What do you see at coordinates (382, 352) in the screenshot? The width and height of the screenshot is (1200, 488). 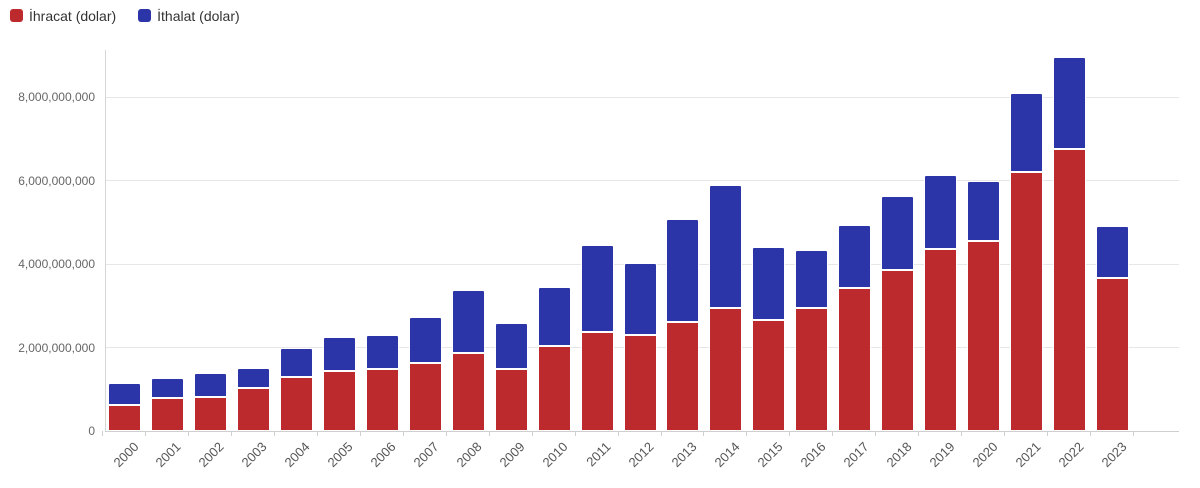 I see `bar-segment-ithalat-2006` at bounding box center [382, 352].